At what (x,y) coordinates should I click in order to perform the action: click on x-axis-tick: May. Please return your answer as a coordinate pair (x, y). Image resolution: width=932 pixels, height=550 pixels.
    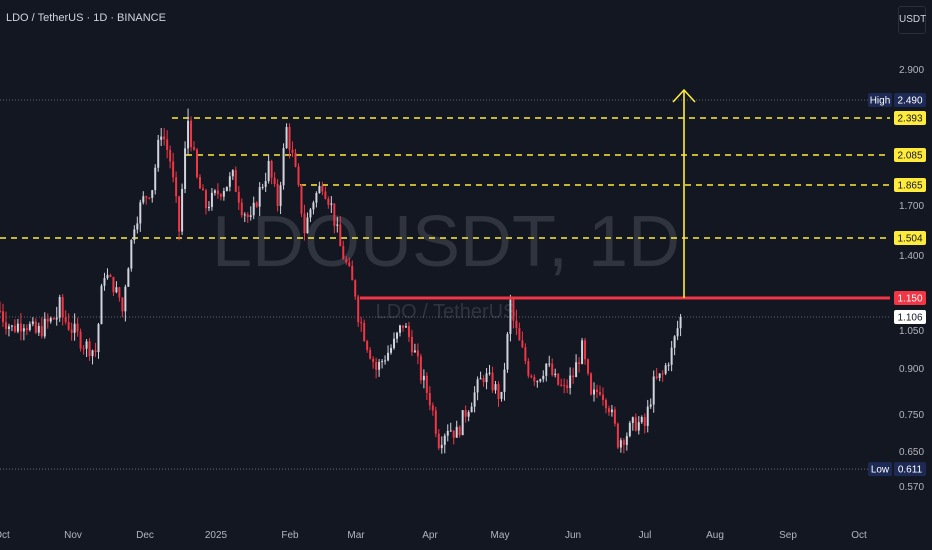
    Looking at the image, I should click on (500, 535).